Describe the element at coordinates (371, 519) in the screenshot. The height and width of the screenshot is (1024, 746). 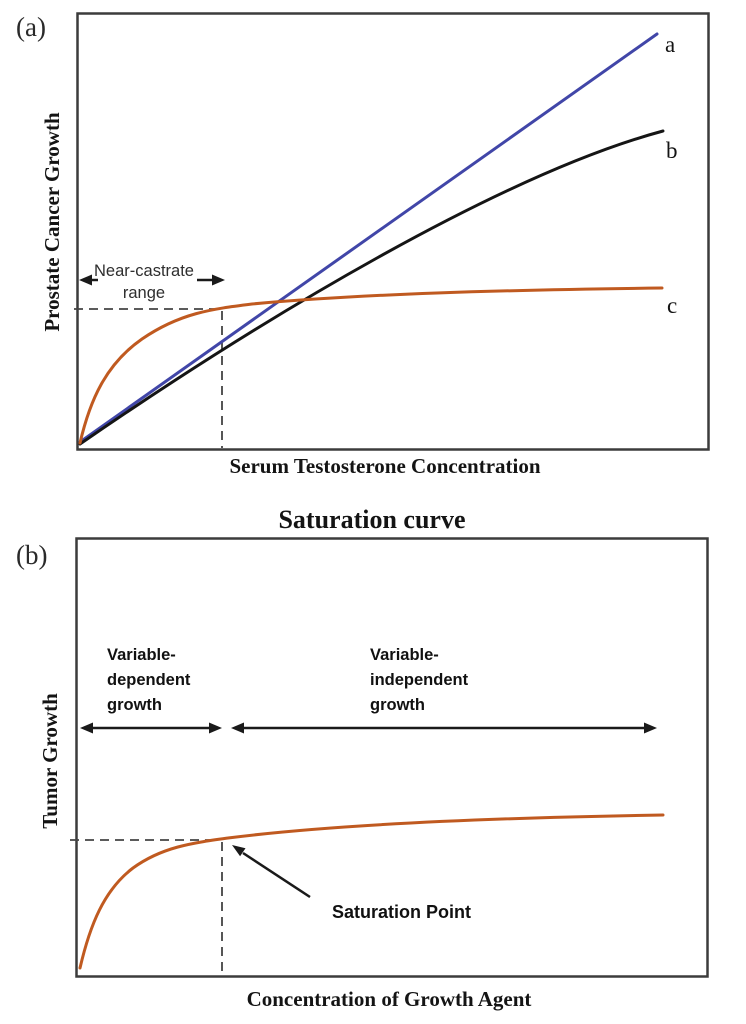
I see `panel-b-title: Saturation curve` at that location.